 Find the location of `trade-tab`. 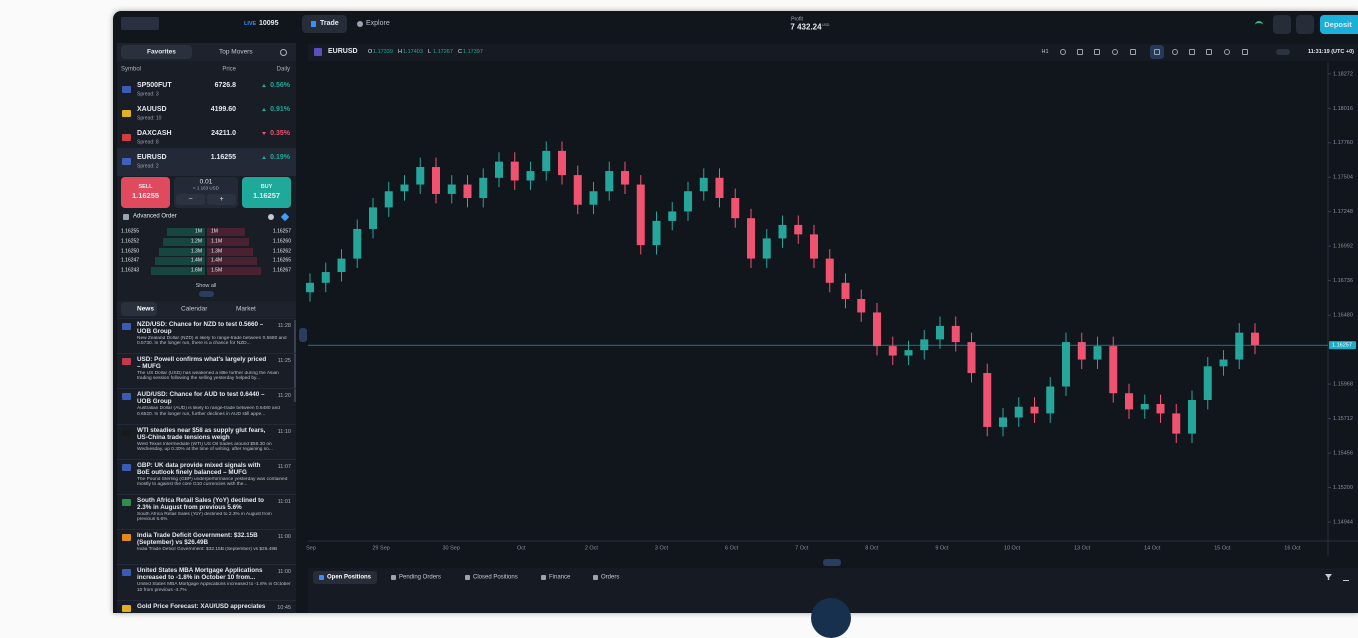

trade-tab is located at coordinates (324, 24).